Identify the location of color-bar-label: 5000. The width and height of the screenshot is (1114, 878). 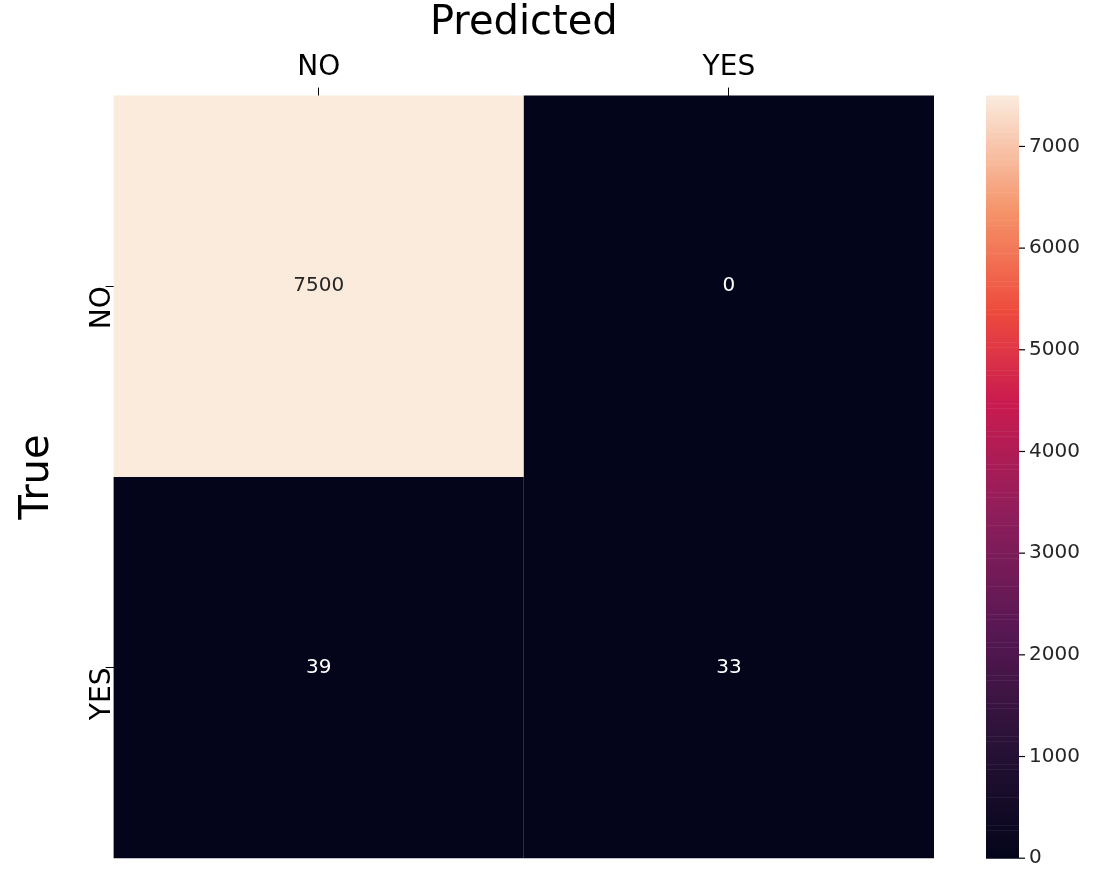
(1054, 348).